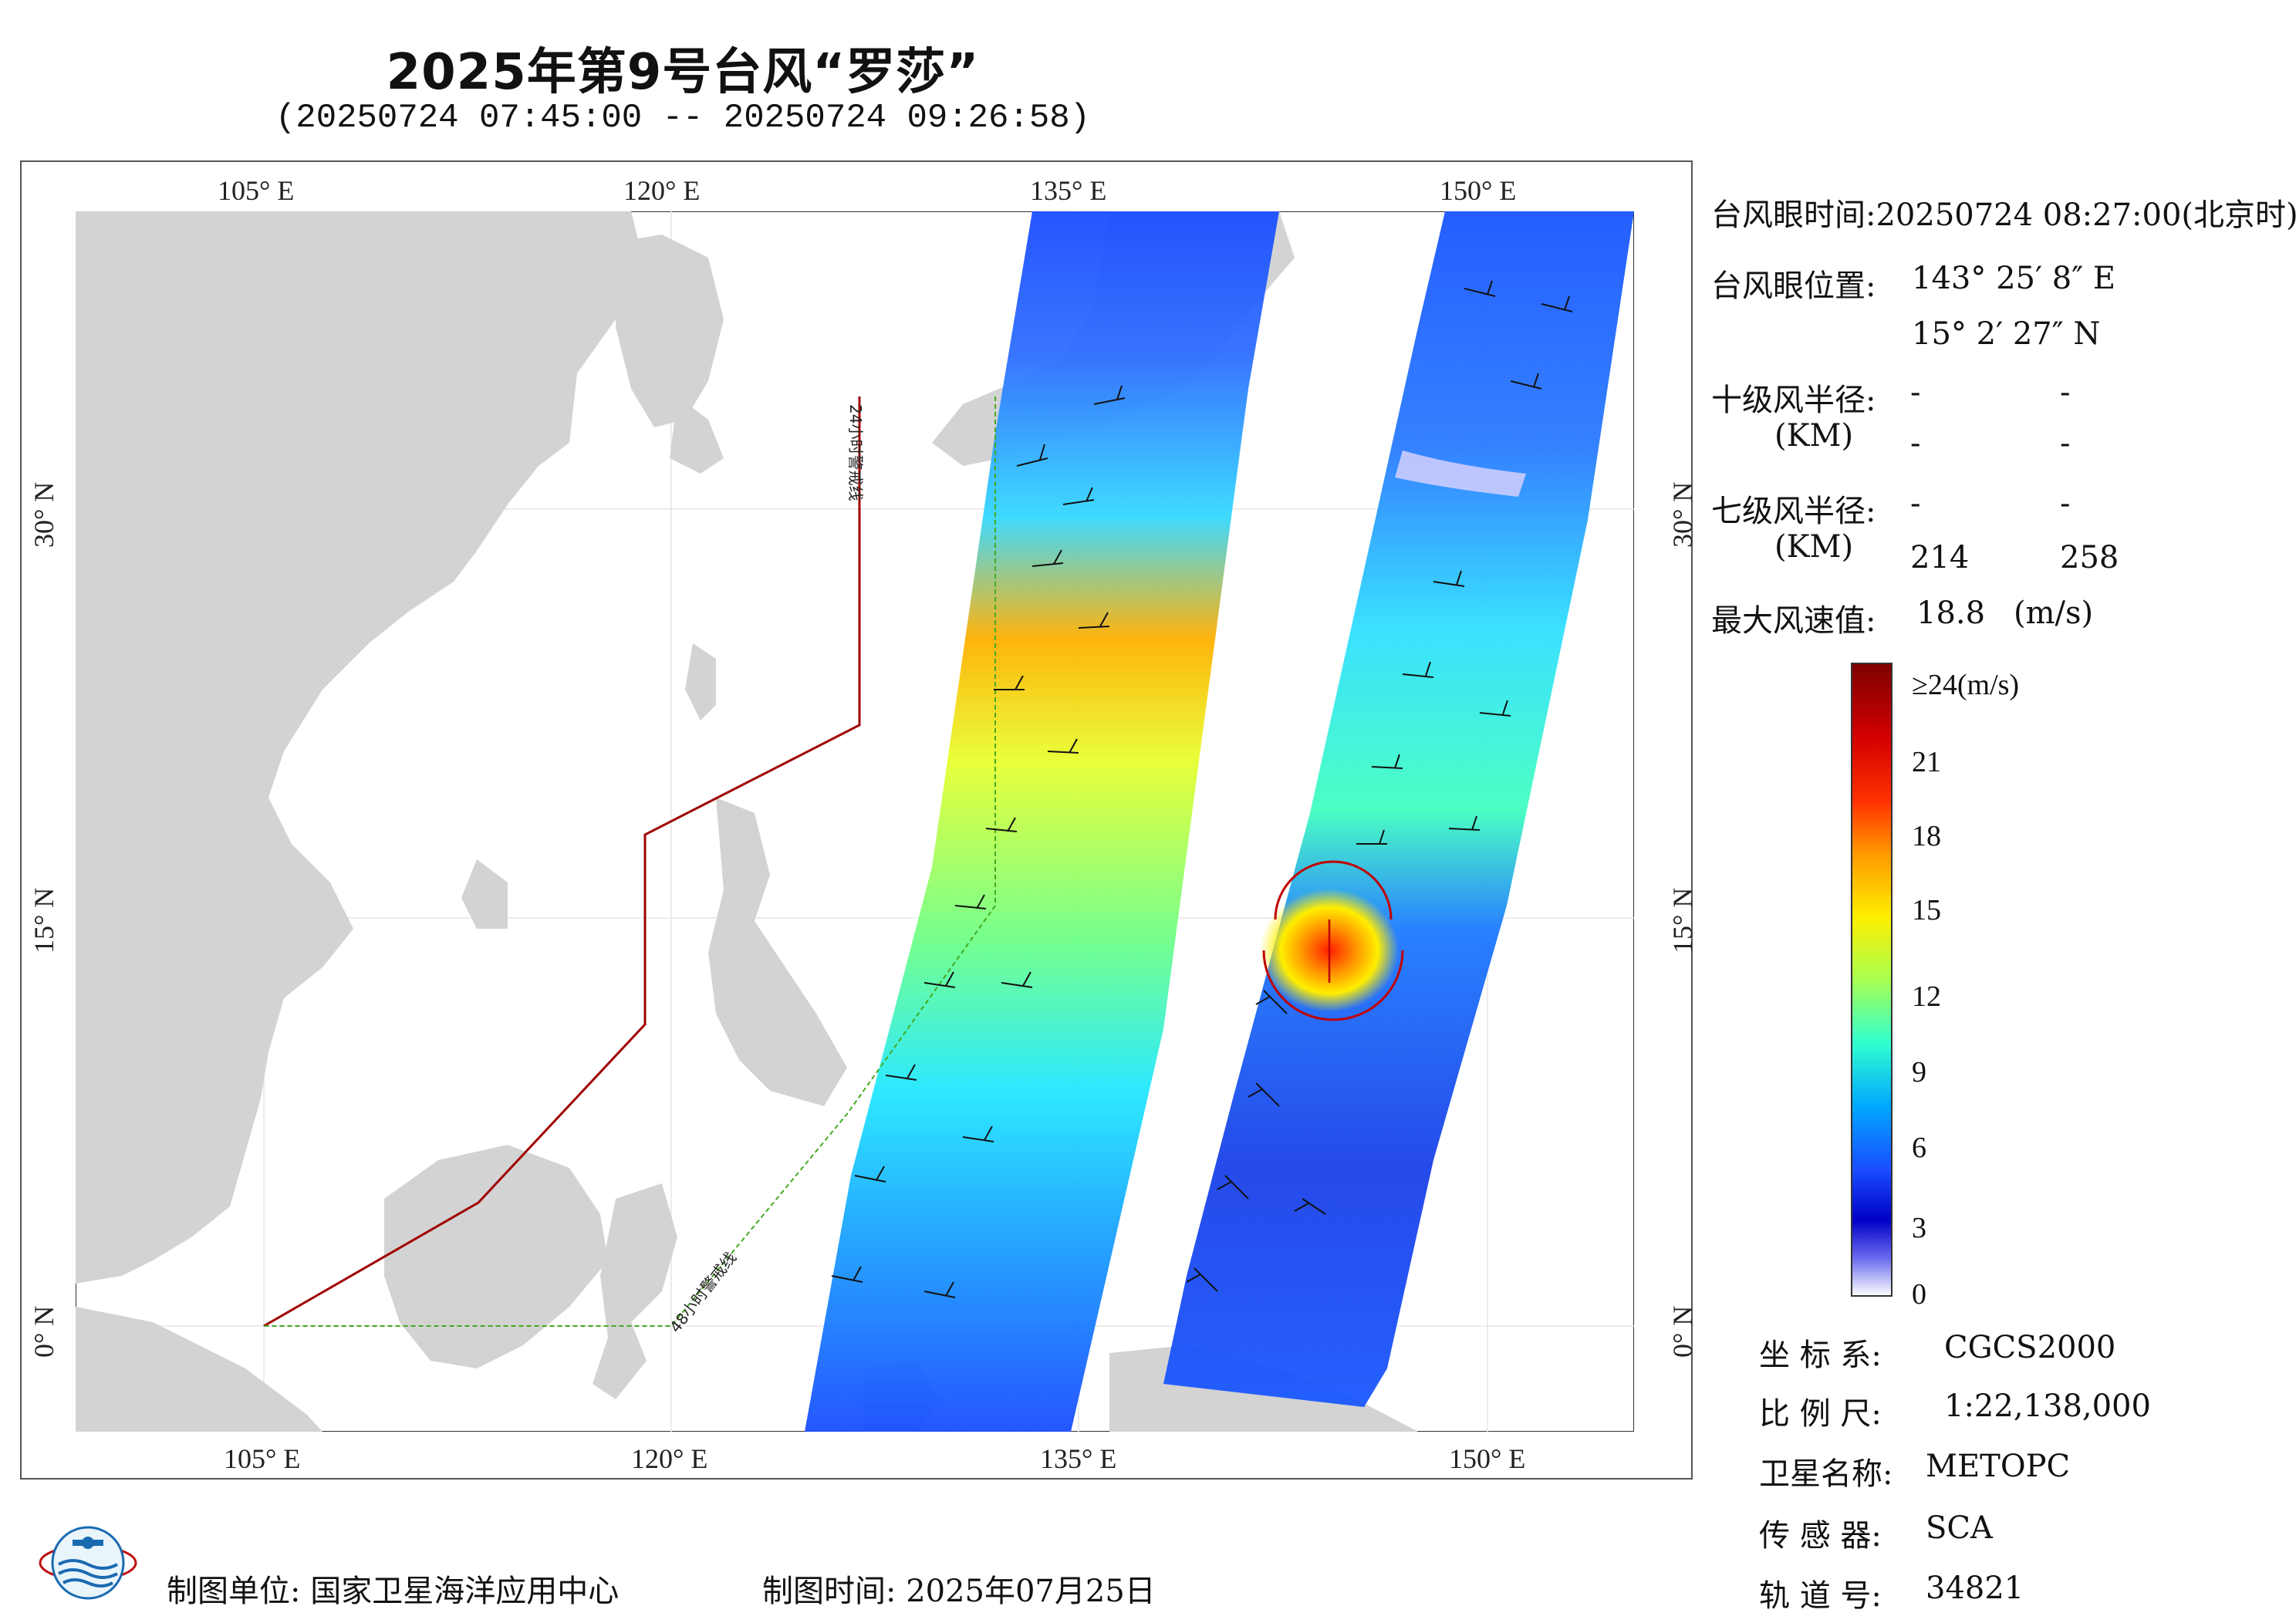 The image size is (2296, 1623). Describe the element at coordinates (1460, 473) in the screenshot. I see `low-wind-streak` at that location.